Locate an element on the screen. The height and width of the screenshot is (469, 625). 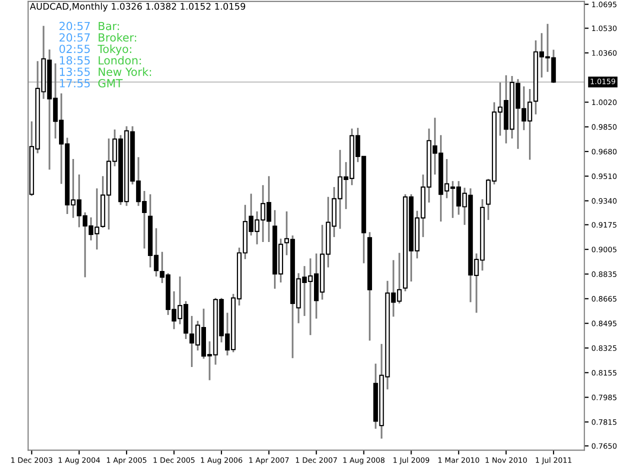
annotation: 18:55 London: is located at coordinates (100, 60).